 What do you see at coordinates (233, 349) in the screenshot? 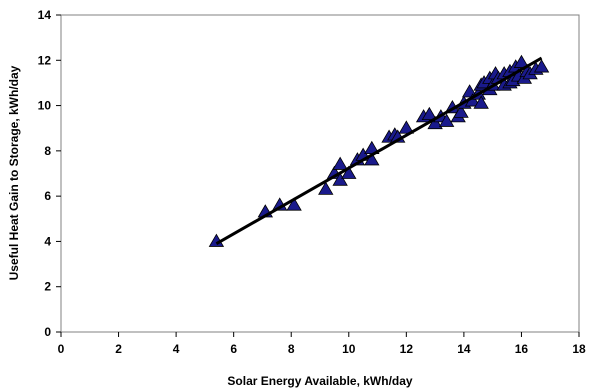
I see `x-tick-label: 6` at bounding box center [233, 349].